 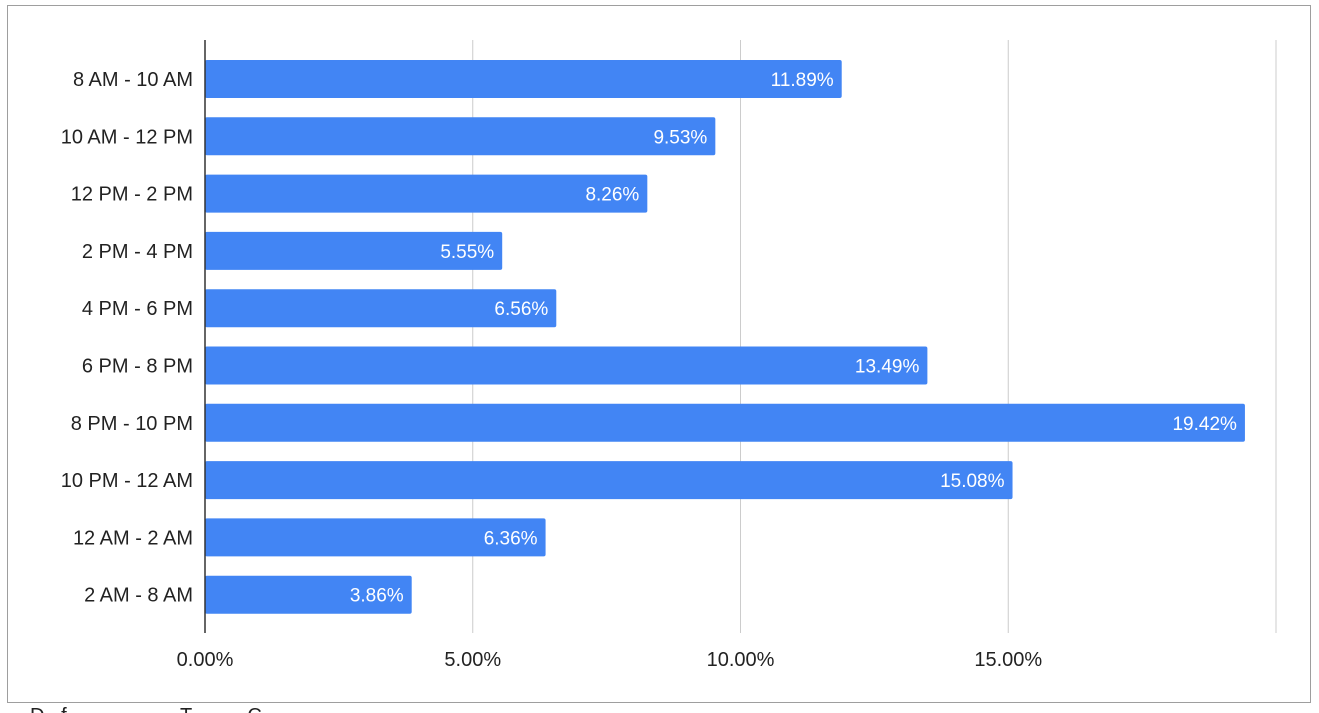 I want to click on bar-data-label: 8.26%, so click(x=612, y=195).